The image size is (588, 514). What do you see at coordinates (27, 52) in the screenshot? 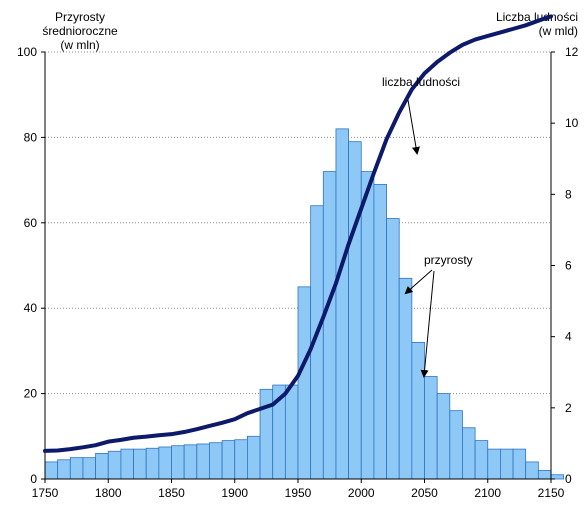
I see `left-tick-label: 100` at bounding box center [27, 52].